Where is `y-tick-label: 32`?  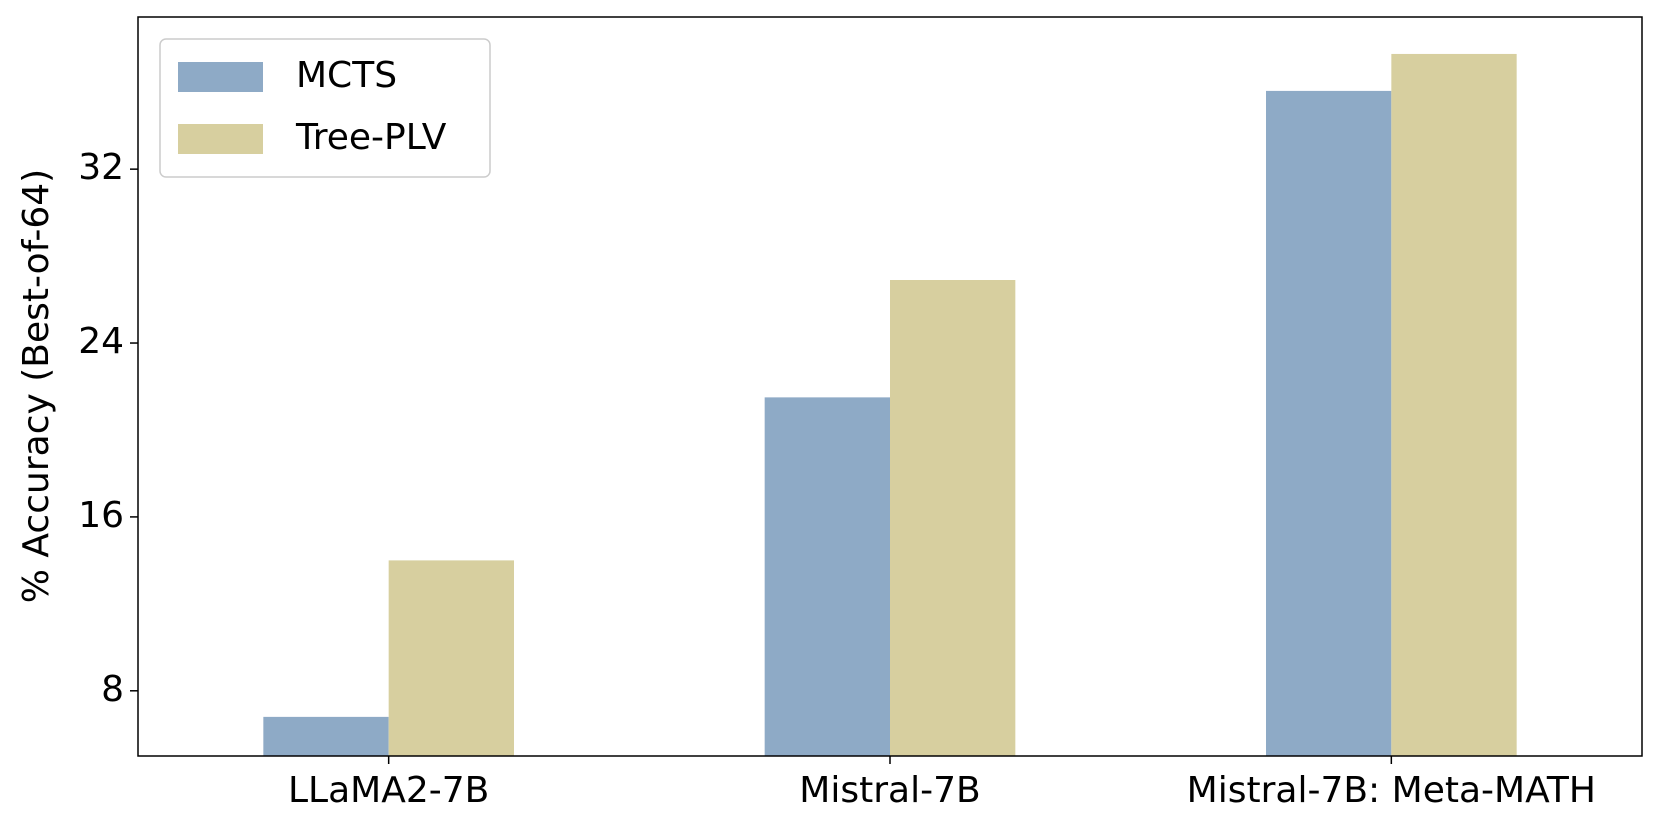 y-tick-label: 32 is located at coordinates (101, 167).